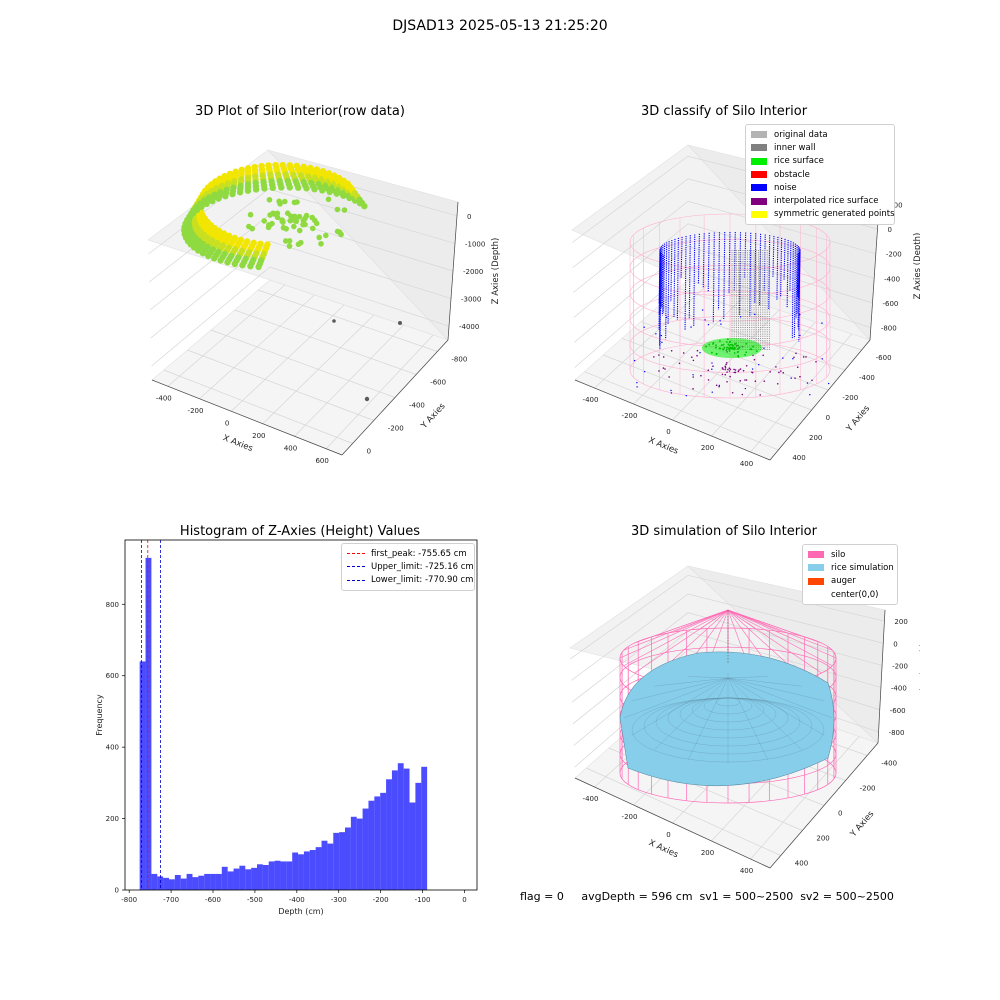  I want to click on plot3-x-tick: -400, so click(297, 900).